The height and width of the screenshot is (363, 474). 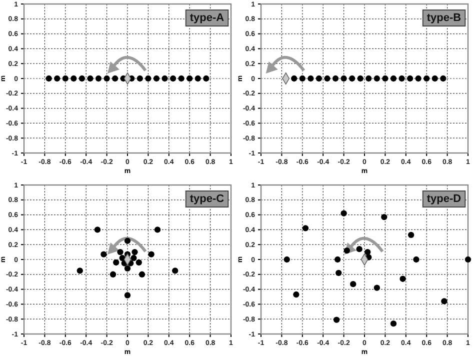 What do you see at coordinates (444, 18) in the screenshot?
I see `annotation: type-B` at bounding box center [444, 18].